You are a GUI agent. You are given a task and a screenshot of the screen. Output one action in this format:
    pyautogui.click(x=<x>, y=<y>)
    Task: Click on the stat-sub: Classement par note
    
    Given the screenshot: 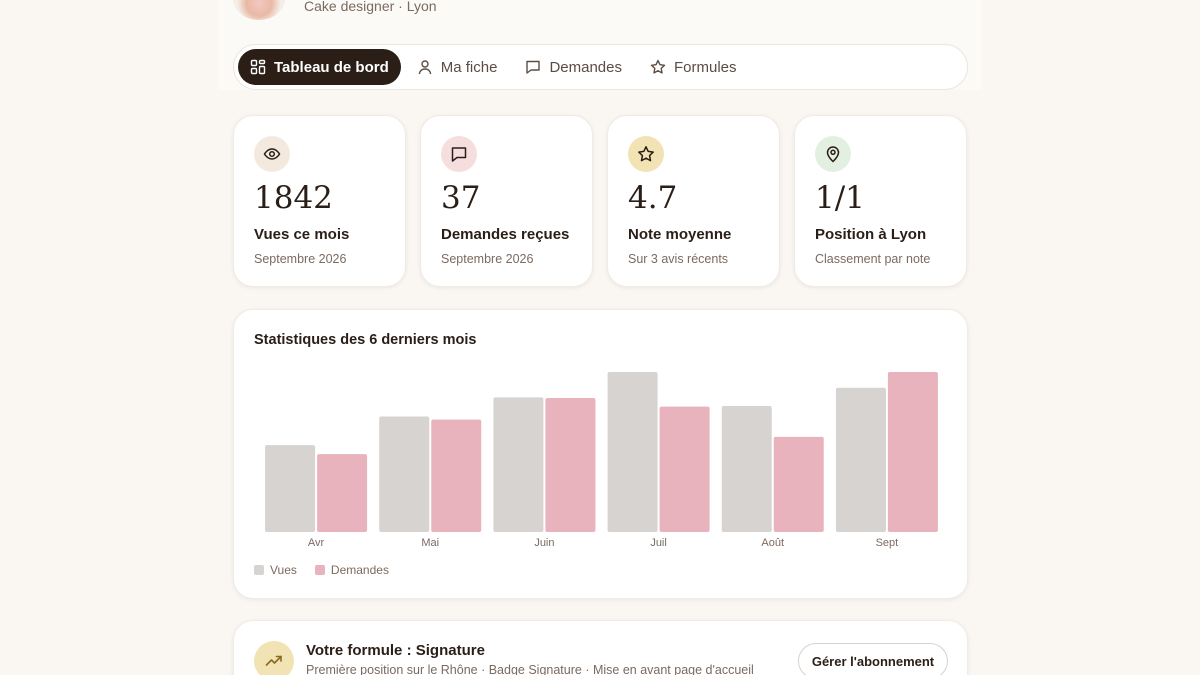 What is the action you would take?
    pyautogui.click(x=873, y=259)
    